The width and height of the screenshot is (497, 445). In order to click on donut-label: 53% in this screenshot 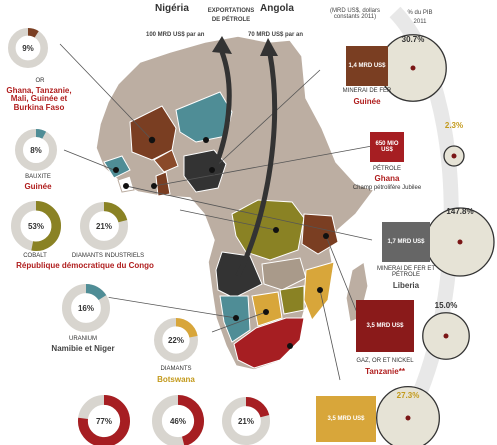, I will do `click(36, 226)`.